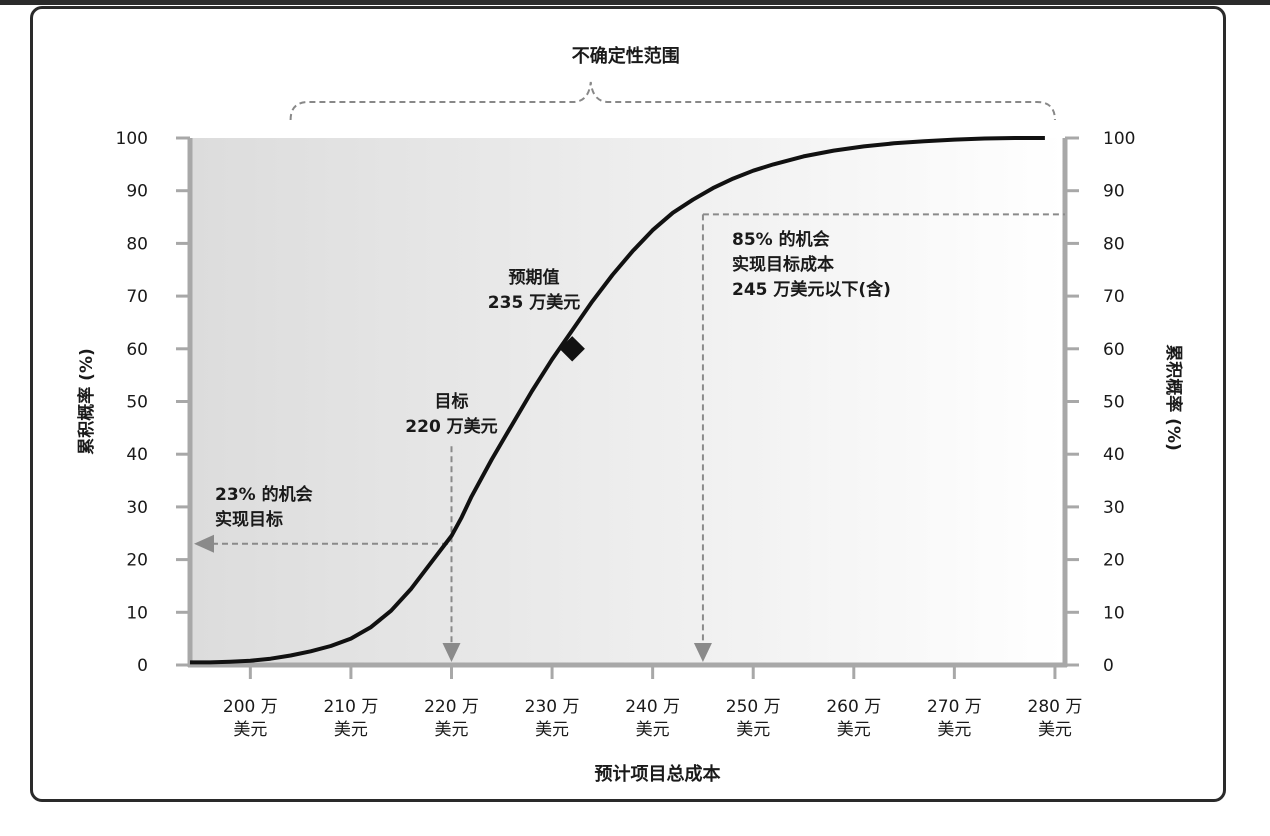 The height and width of the screenshot is (836, 1270). What do you see at coordinates (1114, 508) in the screenshot?
I see `right-y-tick-label: 30` at bounding box center [1114, 508].